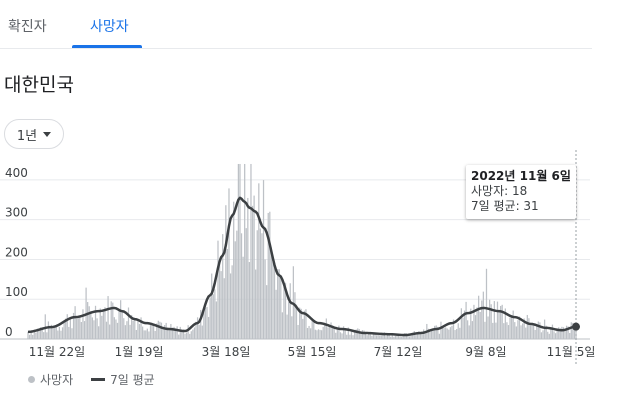 The image size is (617, 413). I want to click on tab-deaths: 사망자, so click(109, 27).